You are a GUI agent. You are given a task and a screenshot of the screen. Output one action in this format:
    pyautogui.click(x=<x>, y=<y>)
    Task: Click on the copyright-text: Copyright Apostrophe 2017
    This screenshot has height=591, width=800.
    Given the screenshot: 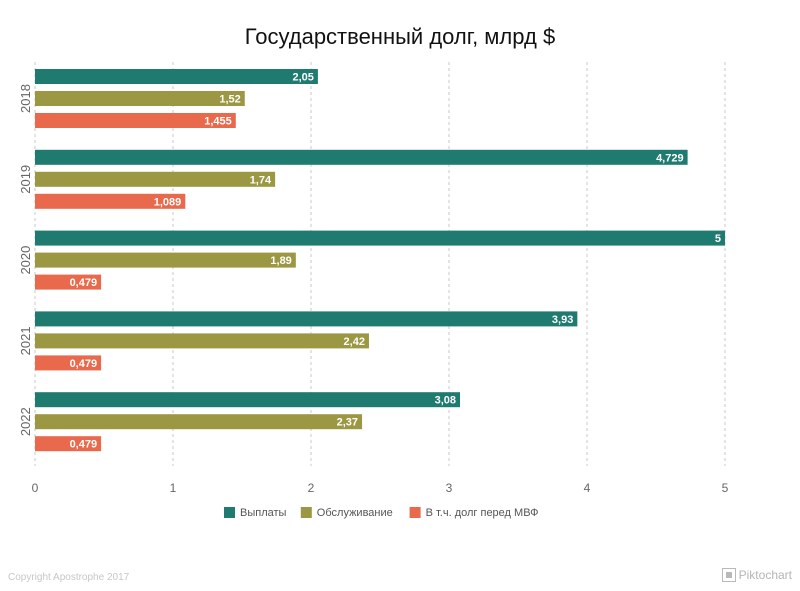 What is the action you would take?
    pyautogui.click(x=69, y=577)
    